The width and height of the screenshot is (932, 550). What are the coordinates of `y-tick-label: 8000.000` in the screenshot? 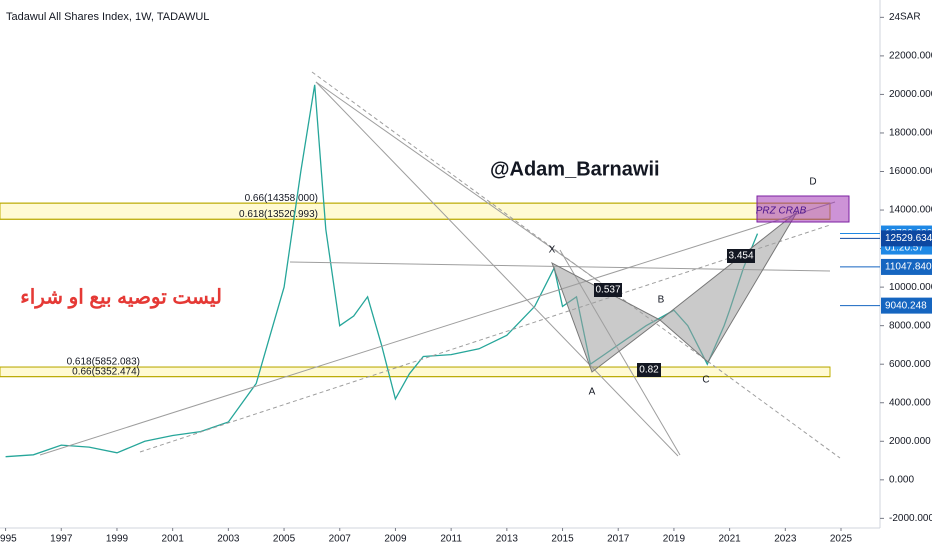 It's located at (910, 325).